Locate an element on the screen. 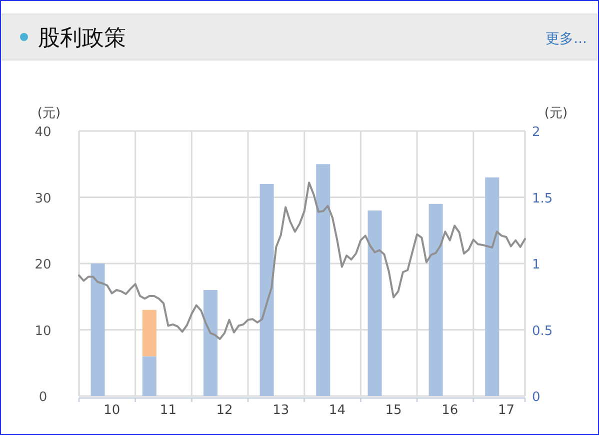 The width and height of the screenshot is (599, 435). y2-tick-label: 1.5 is located at coordinates (542, 198).